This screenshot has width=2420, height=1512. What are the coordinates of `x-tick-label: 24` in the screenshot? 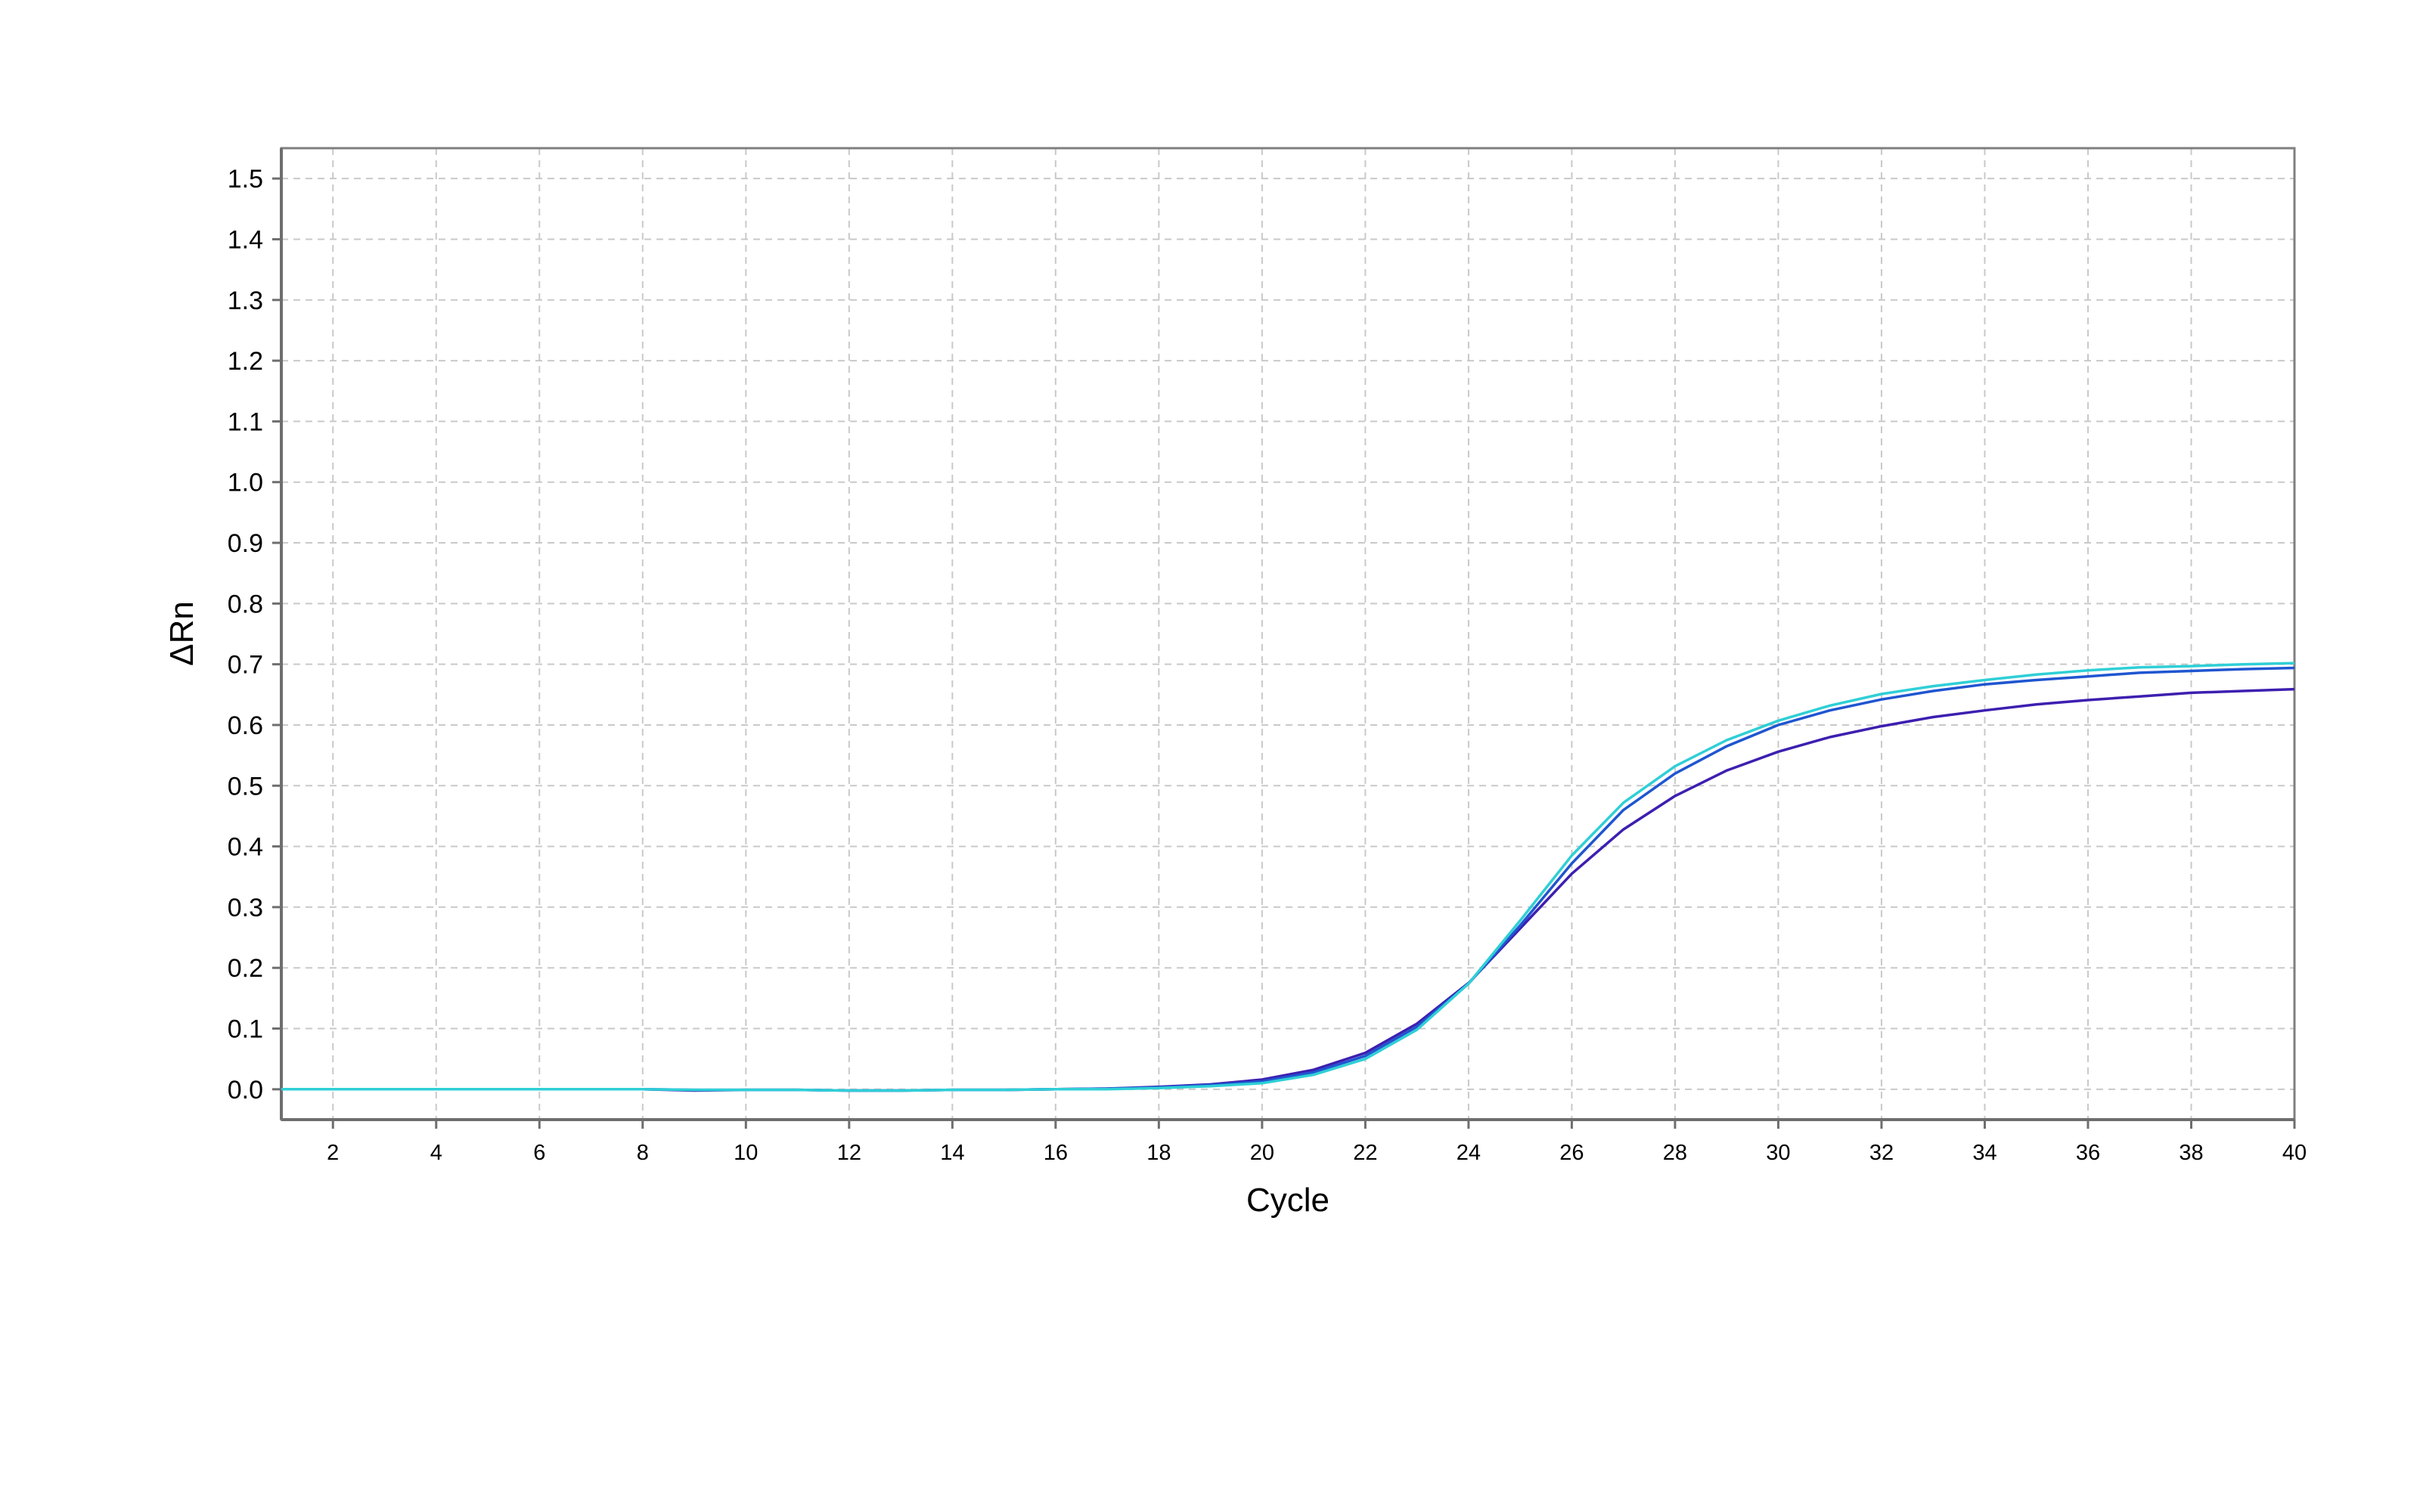 It's located at (1469, 1153).